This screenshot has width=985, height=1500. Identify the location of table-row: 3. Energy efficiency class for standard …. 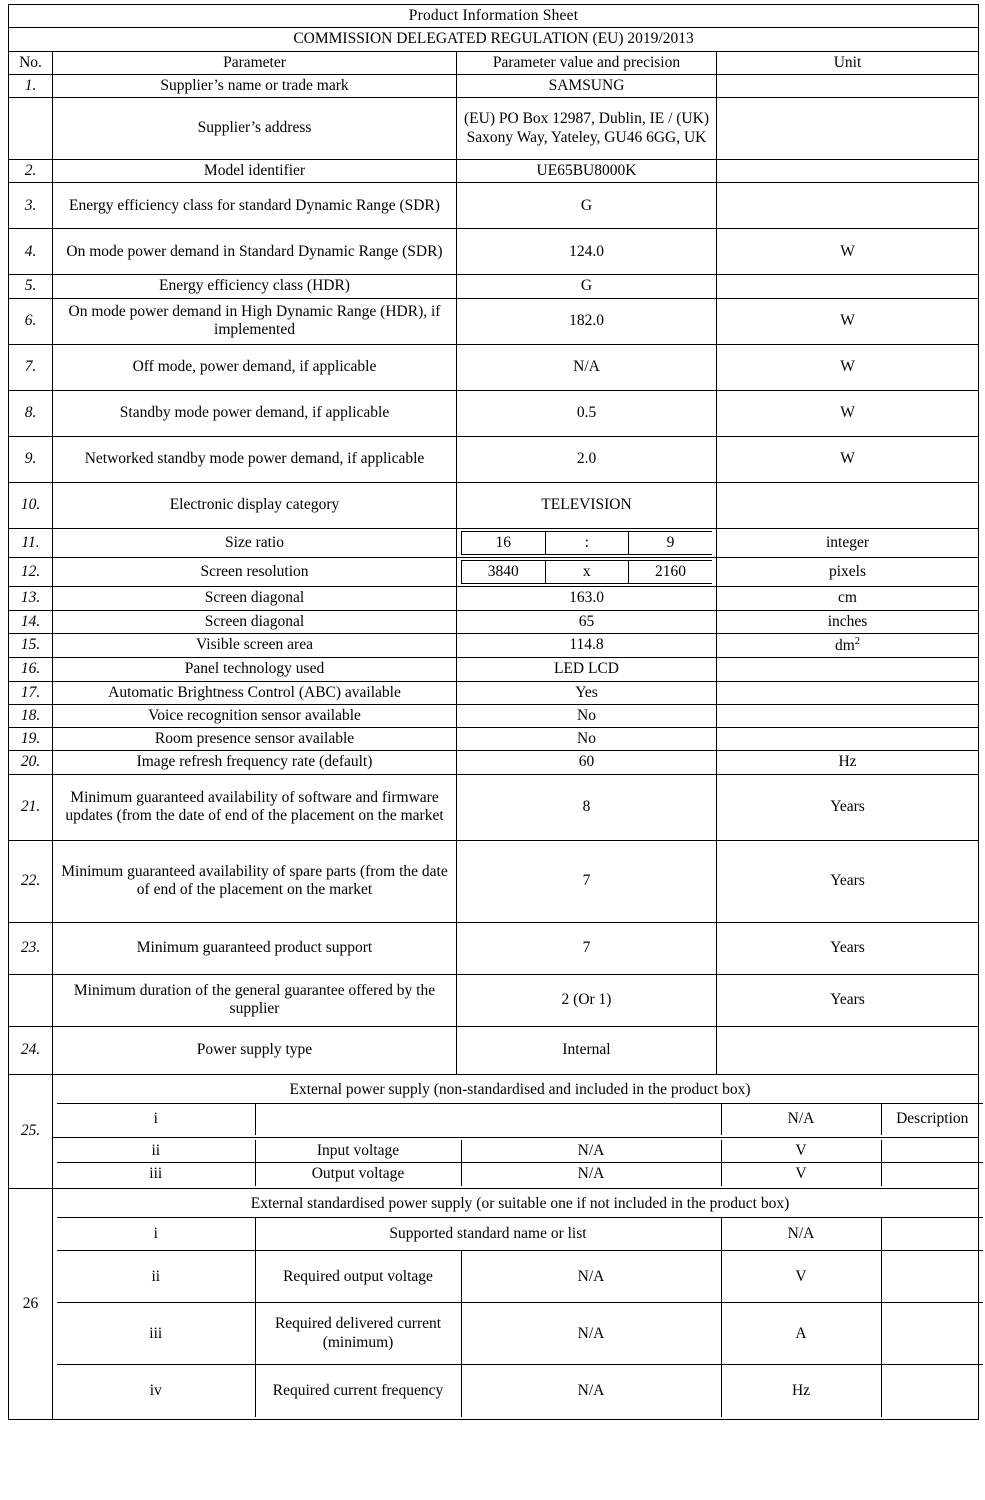
(494, 206).